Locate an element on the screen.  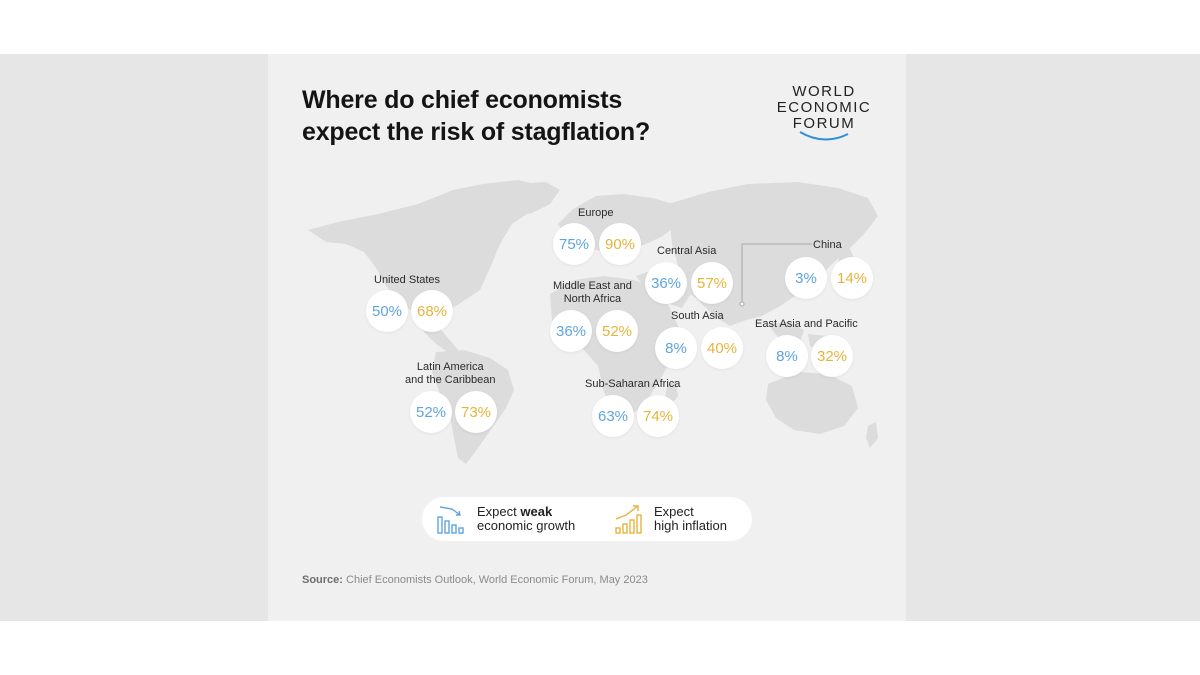
legend-weak-growth: Expect weak economic growth is located at coordinates (526, 518).